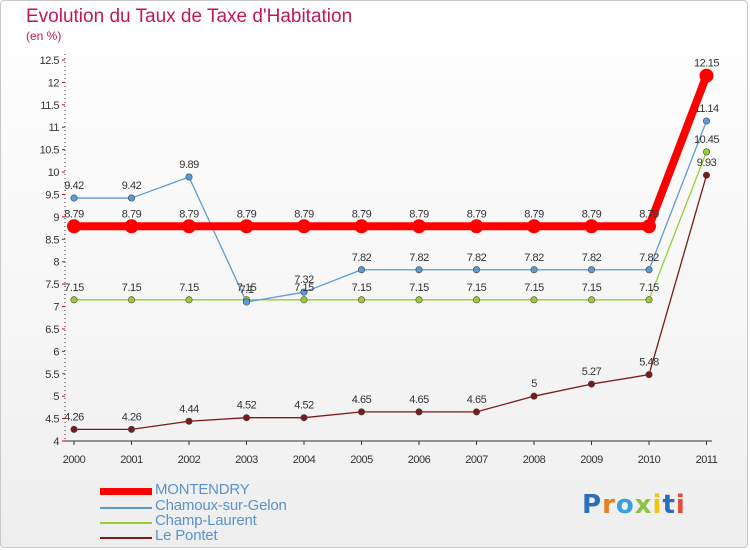 The image size is (750, 550). What do you see at coordinates (189, 409) in the screenshot?
I see `data-label: 4.44` at bounding box center [189, 409].